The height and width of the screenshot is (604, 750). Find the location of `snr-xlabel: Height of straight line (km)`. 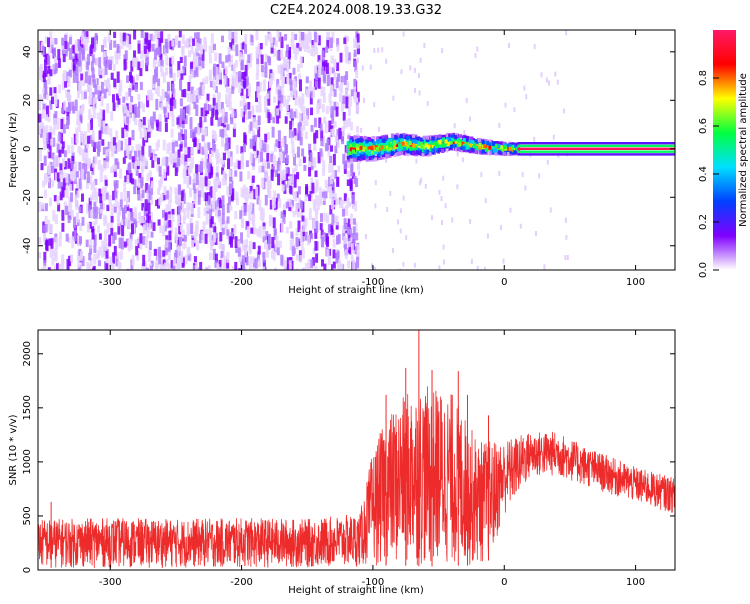

snr-xlabel: Height of straight line (km) is located at coordinates (356, 590).